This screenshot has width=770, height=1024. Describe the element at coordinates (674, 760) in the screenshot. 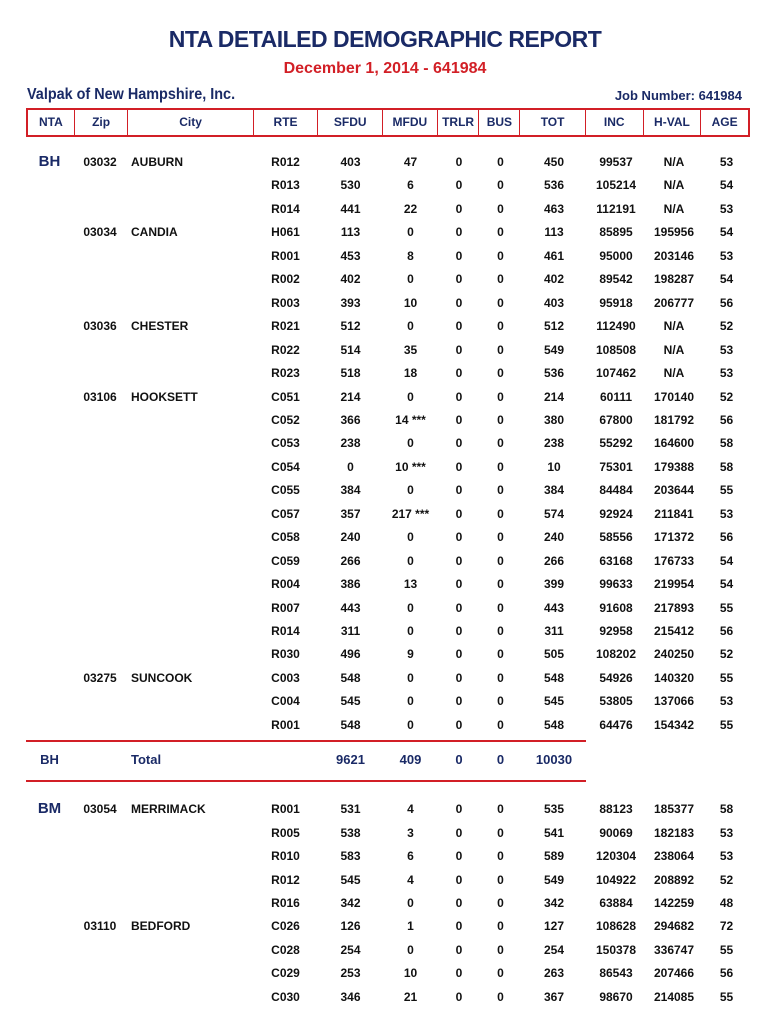

I see `cell-hval` at that location.